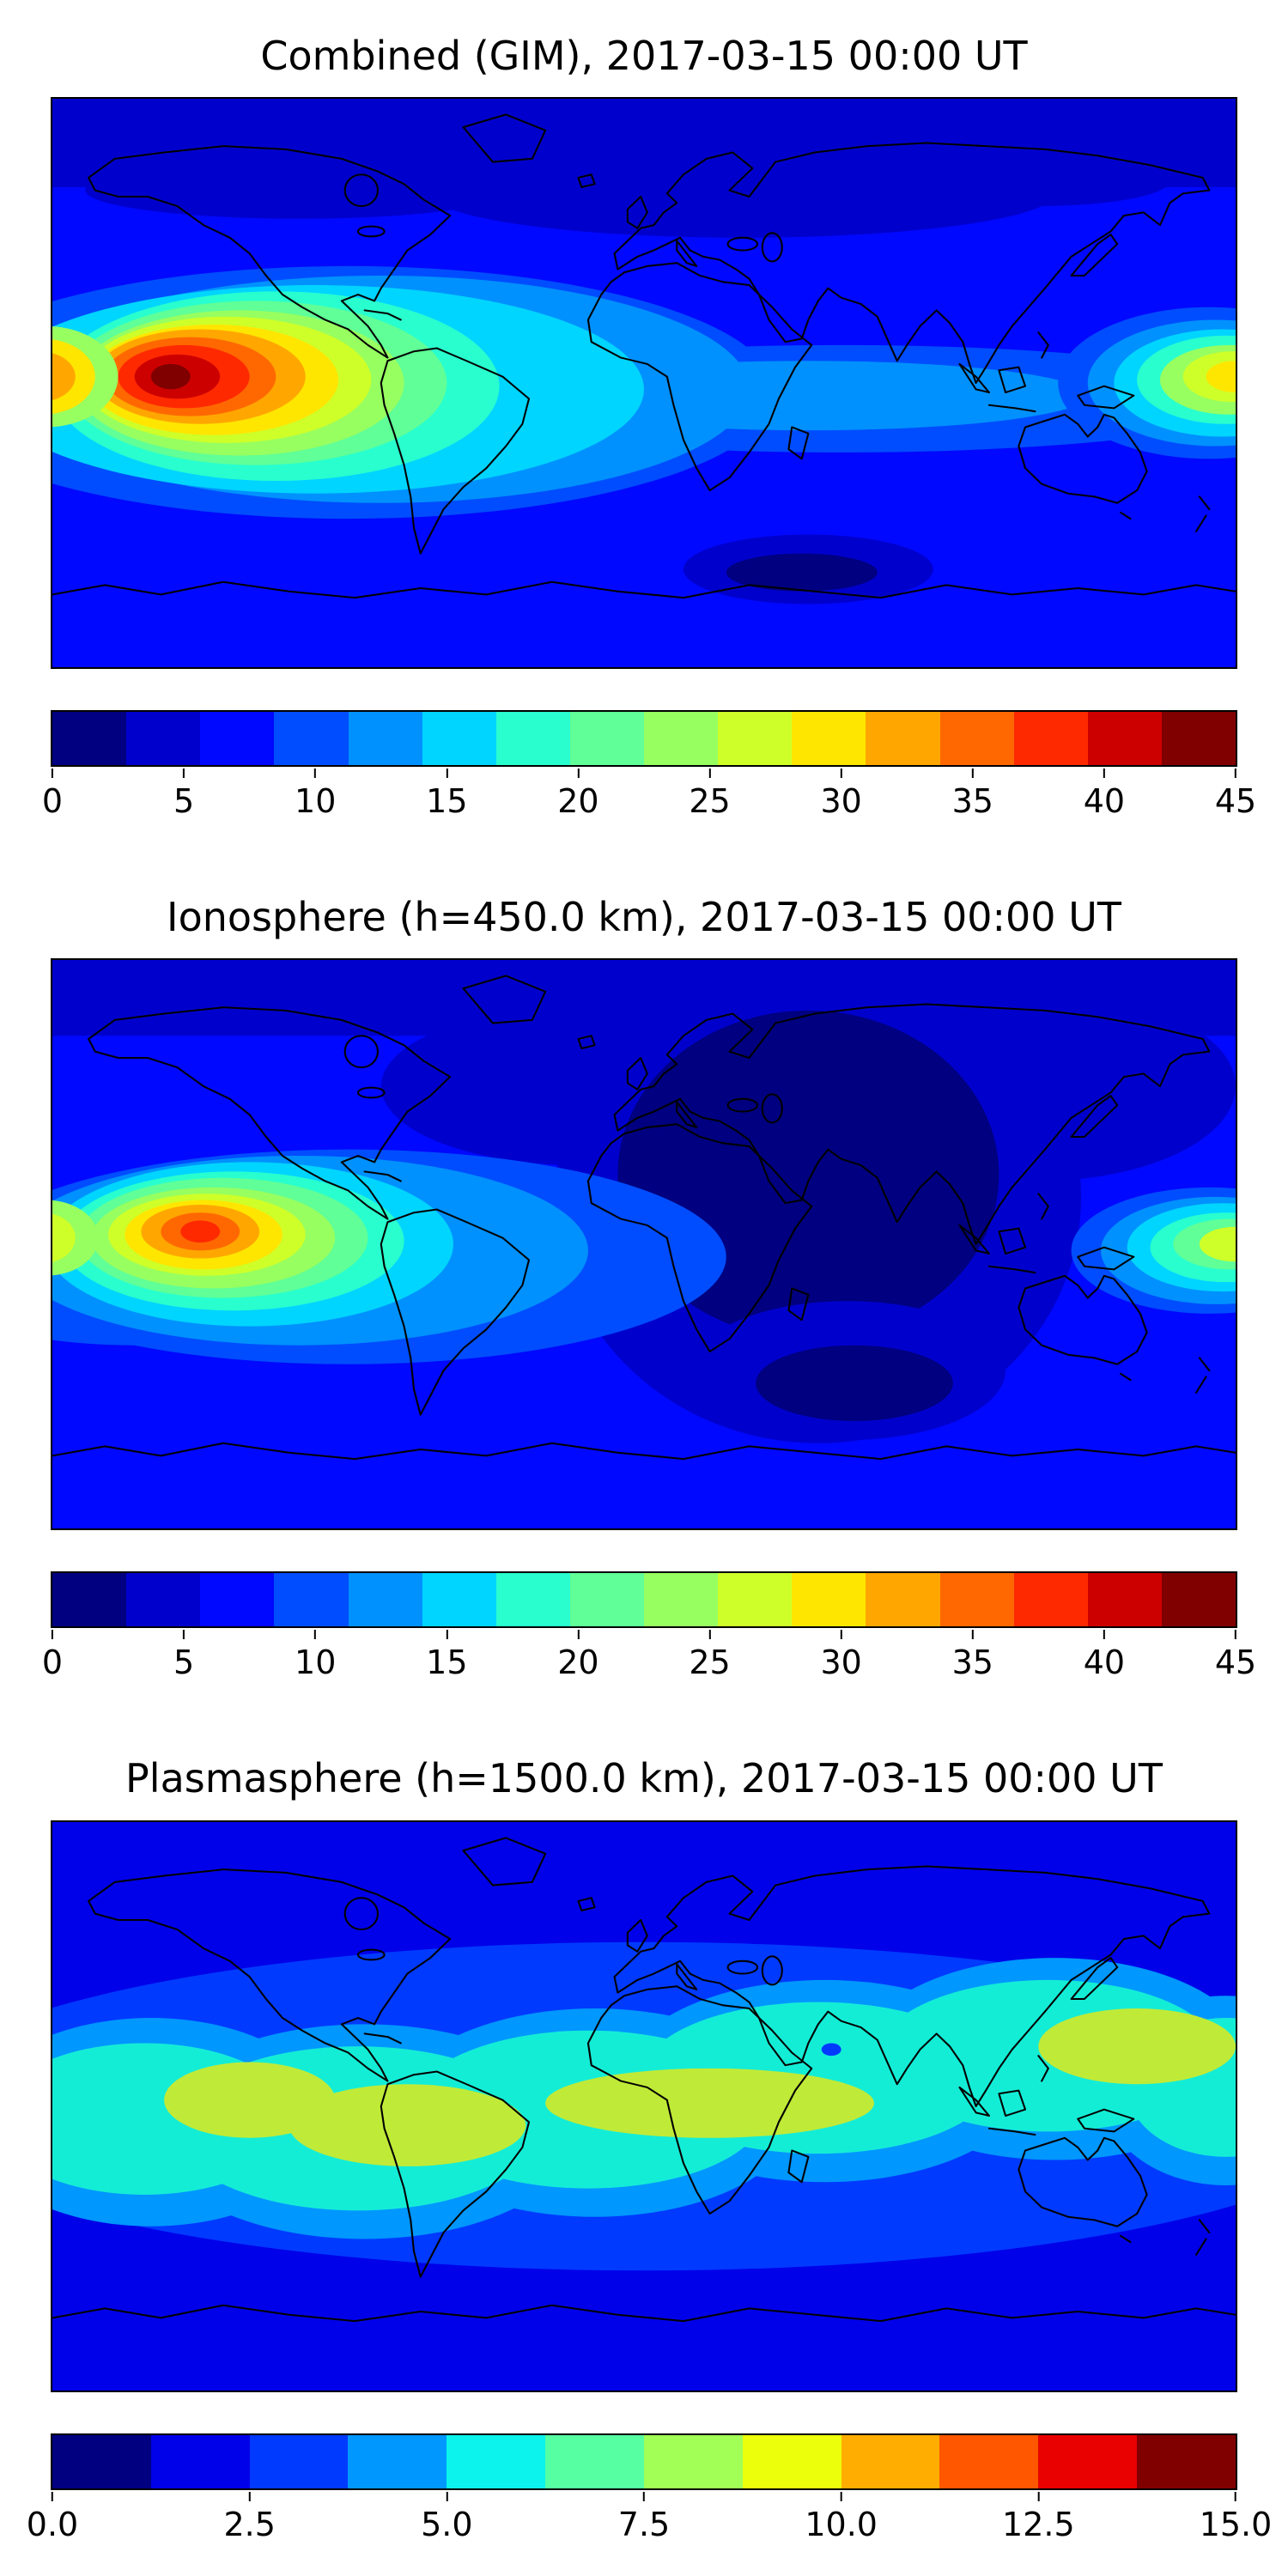 The height and width of the screenshot is (2576, 1288). What do you see at coordinates (52, 2524) in the screenshot?
I see `colorbar-tick-label: 0.0` at bounding box center [52, 2524].